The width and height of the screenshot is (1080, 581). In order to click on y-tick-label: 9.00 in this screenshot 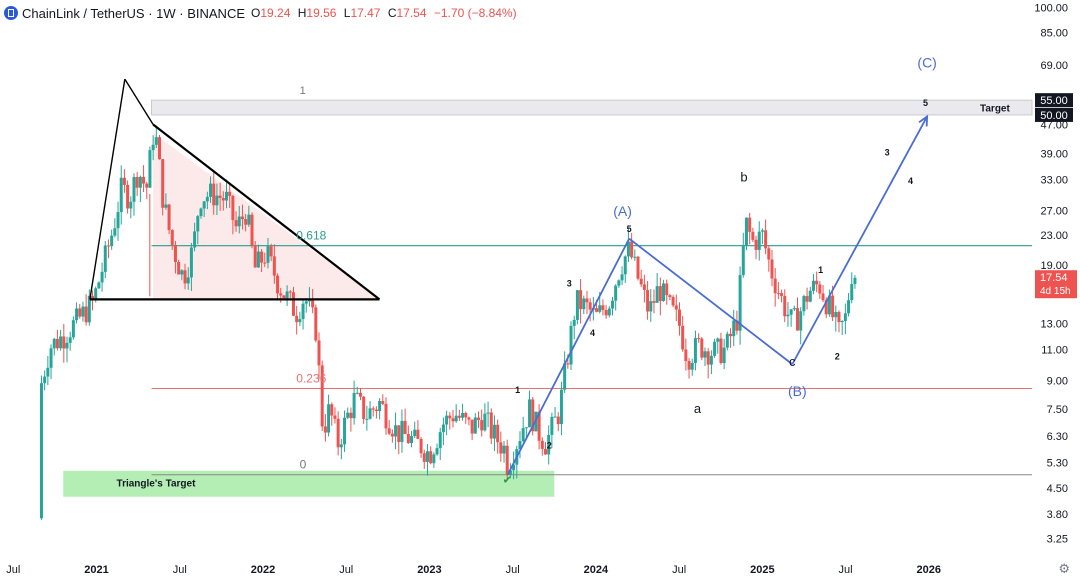, I will do `click(1057, 382)`.